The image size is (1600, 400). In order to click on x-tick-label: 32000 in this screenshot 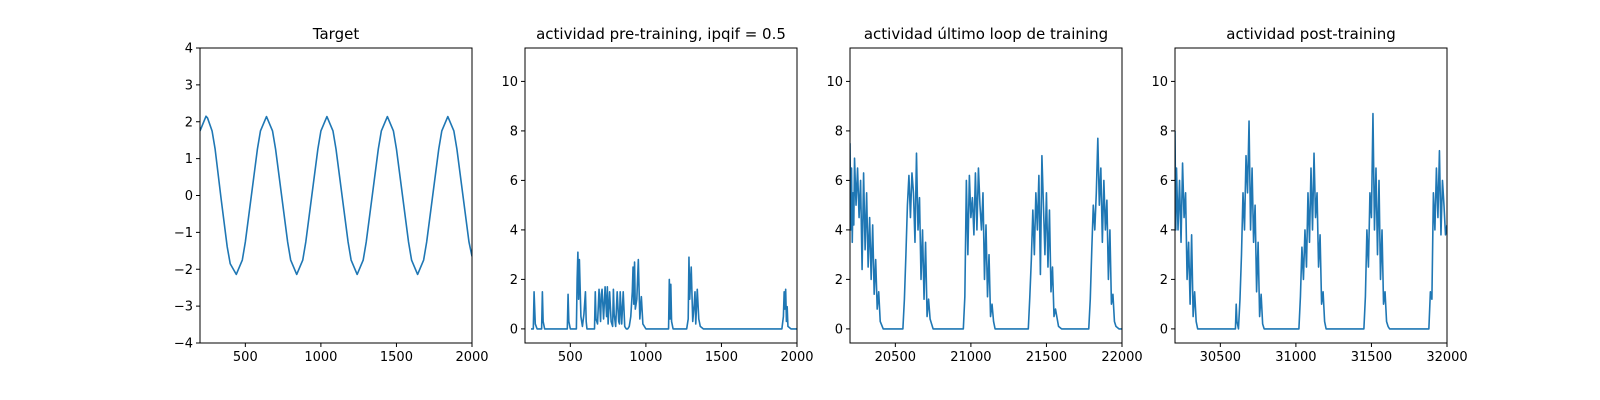, I will do `click(1446, 357)`.